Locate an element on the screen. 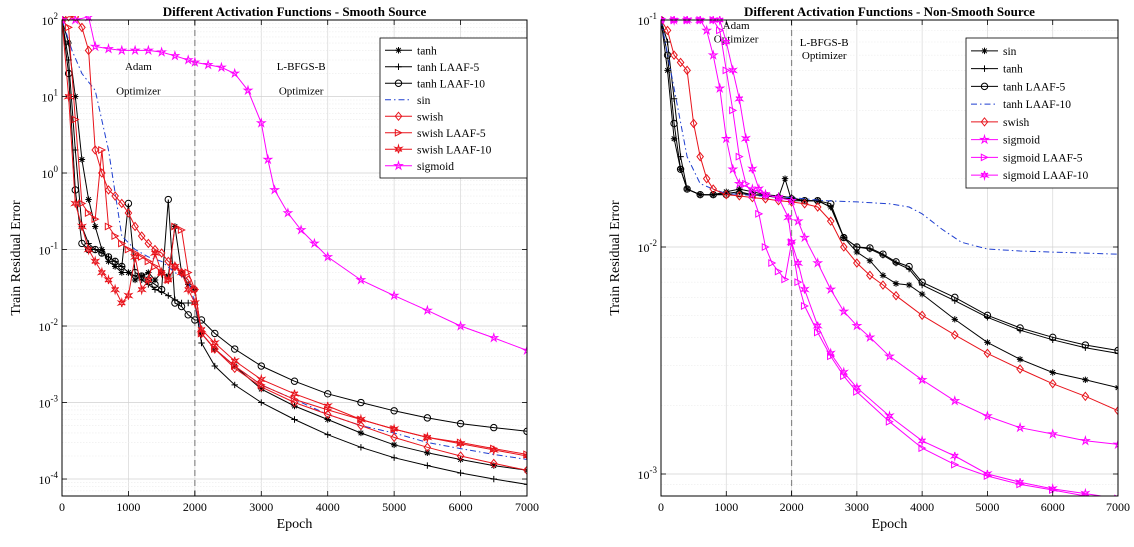 This screenshot has height=547, width=1134. legend-item: tanh LAAF-10 is located at coordinates (435, 84).